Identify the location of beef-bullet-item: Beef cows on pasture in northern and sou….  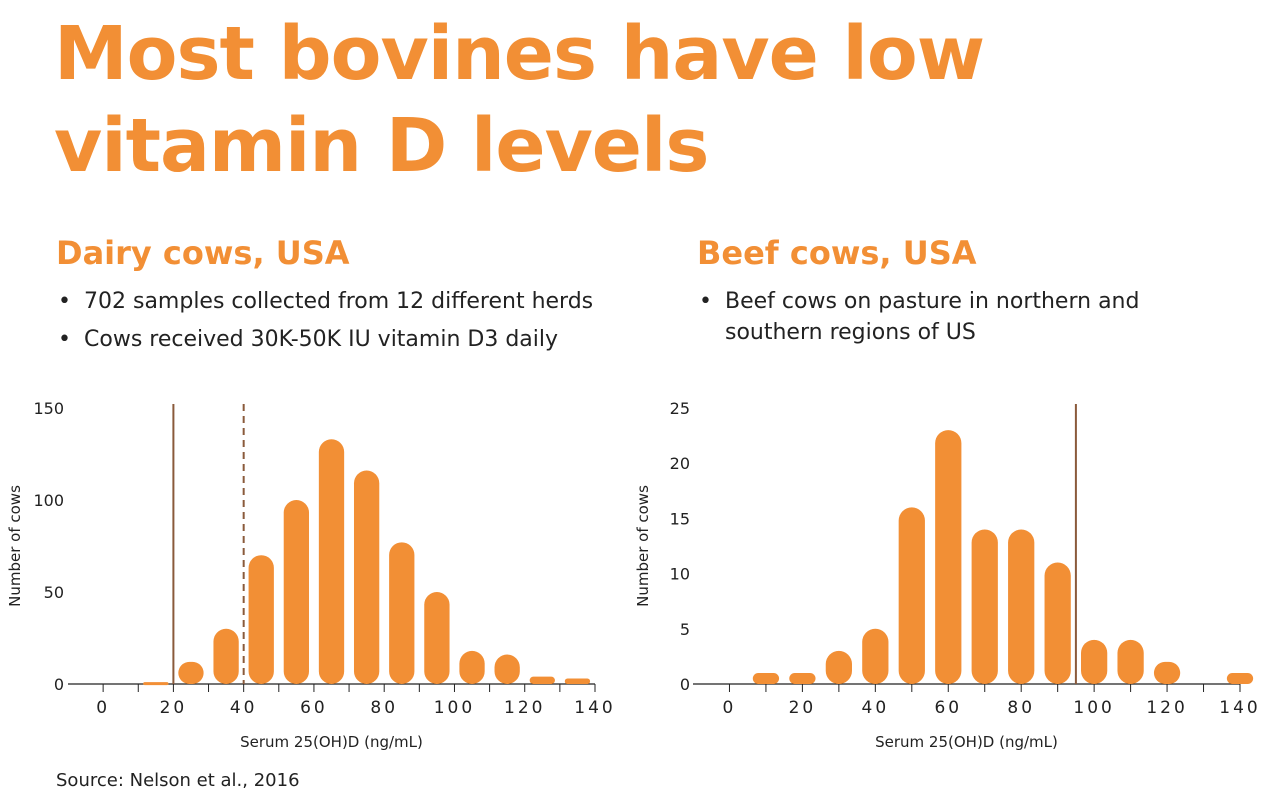
(947, 317).